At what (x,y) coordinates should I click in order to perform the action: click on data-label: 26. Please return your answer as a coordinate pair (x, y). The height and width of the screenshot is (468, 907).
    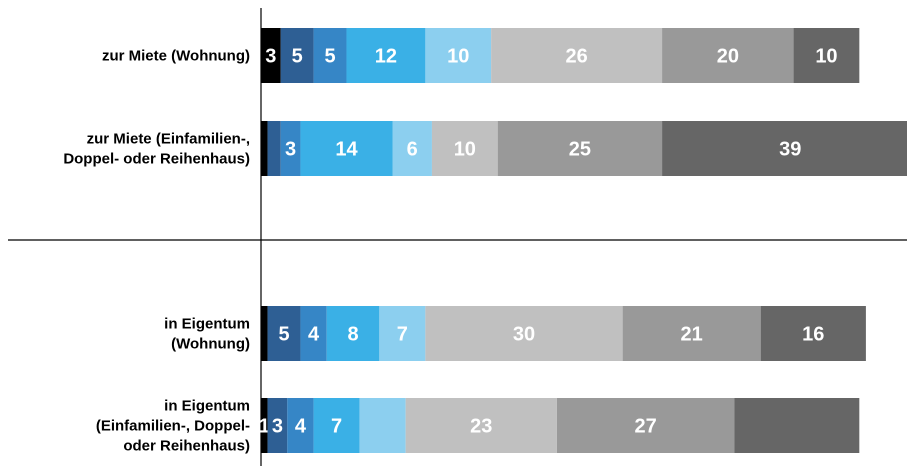
    Looking at the image, I should click on (576, 57).